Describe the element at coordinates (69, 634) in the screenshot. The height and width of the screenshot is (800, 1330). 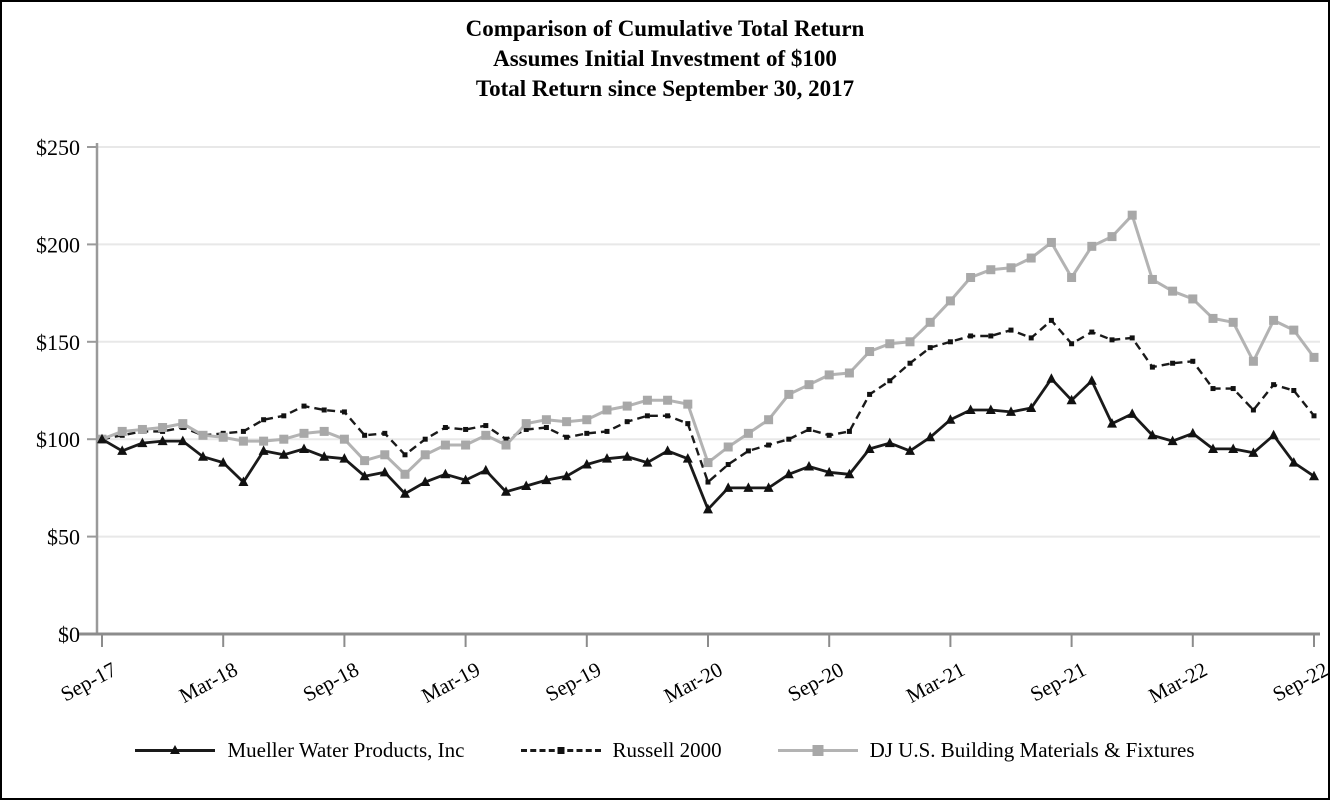
I see `y-tick-label: $0` at that location.